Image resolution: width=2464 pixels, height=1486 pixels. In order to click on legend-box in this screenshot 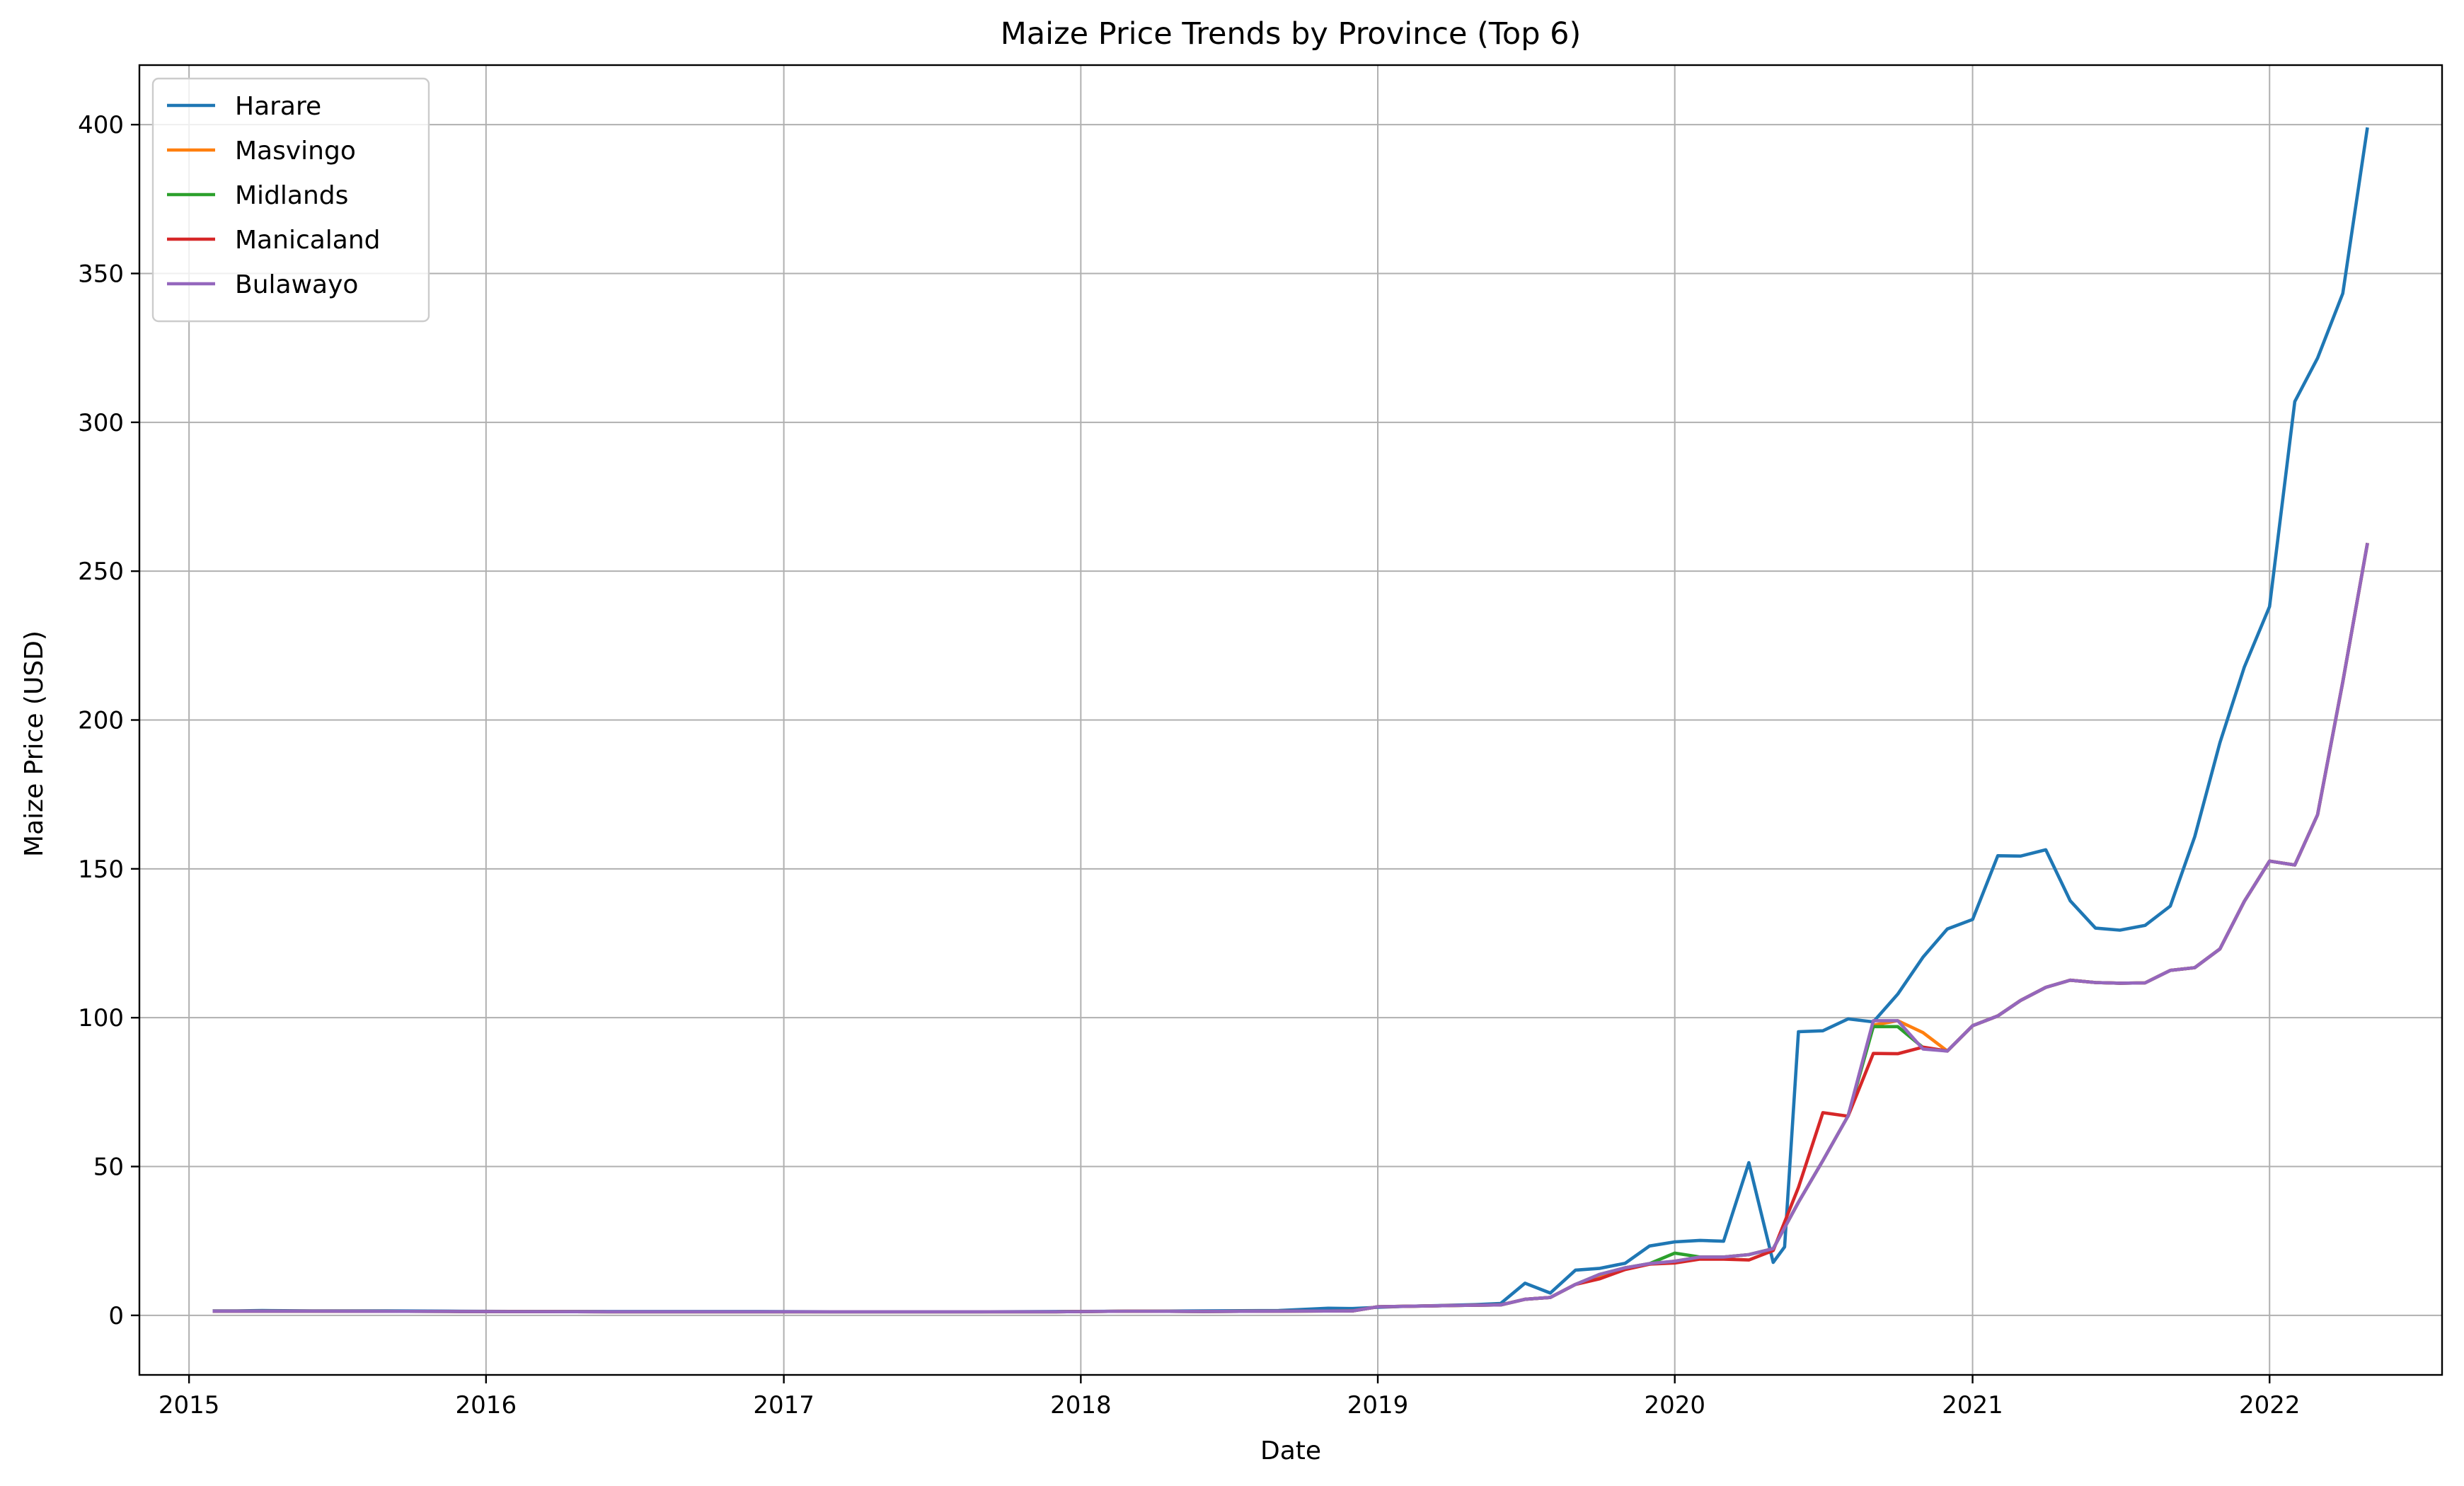, I will do `click(290, 200)`.